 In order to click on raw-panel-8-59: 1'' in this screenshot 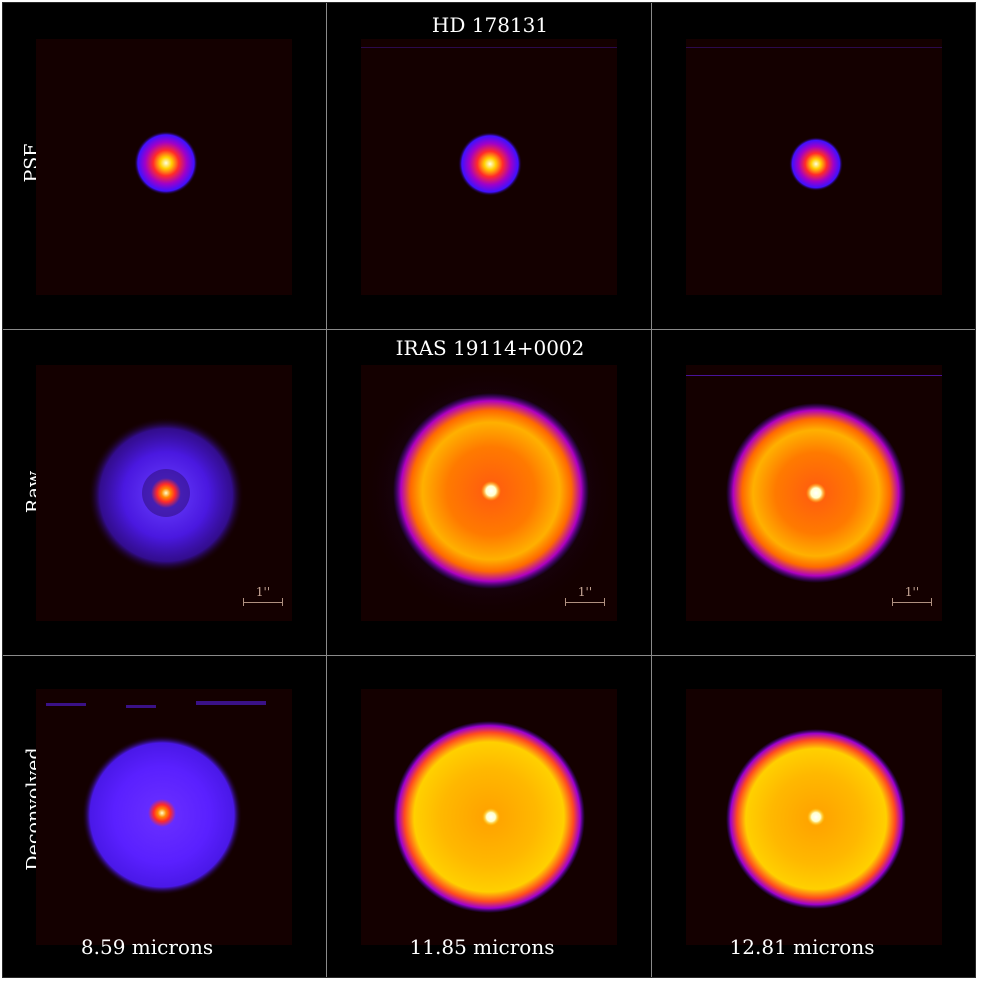, I will do `click(164, 493)`.